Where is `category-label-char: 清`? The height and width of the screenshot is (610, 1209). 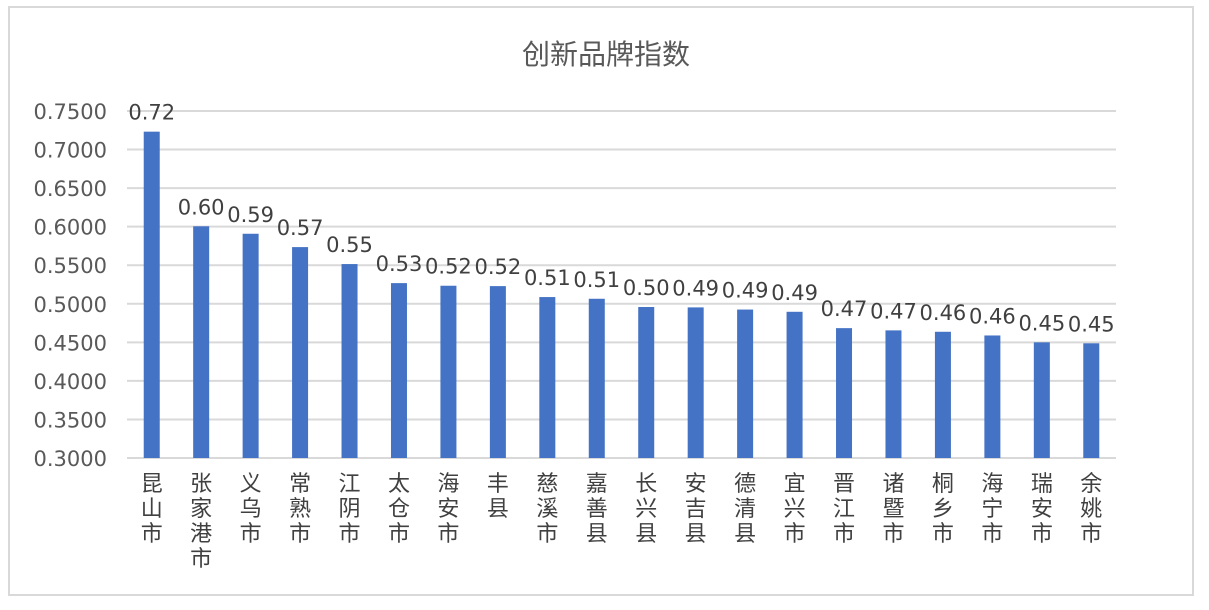 category-label-char: 清 is located at coordinates (745, 509).